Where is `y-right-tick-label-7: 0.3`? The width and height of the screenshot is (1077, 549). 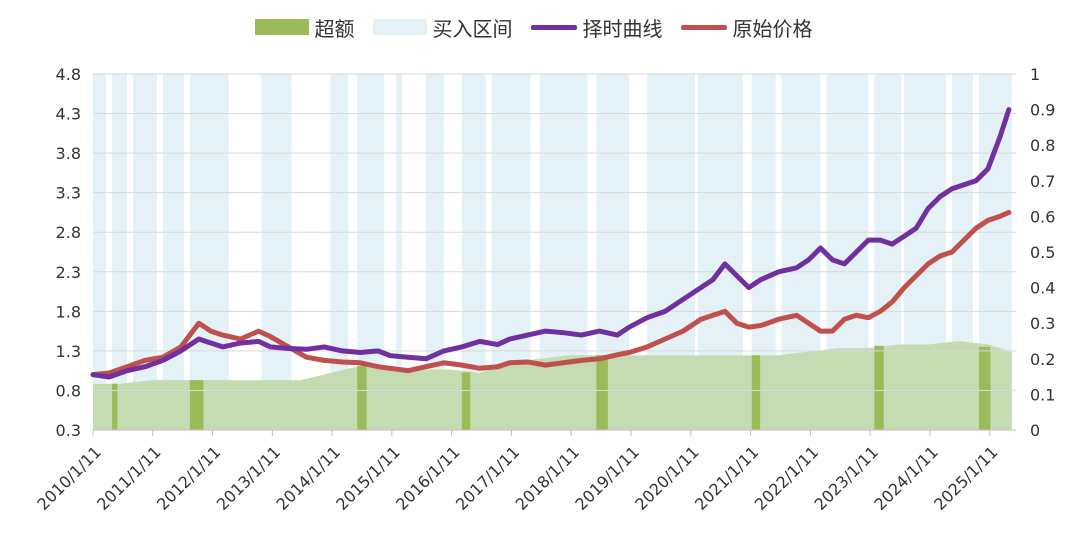
y-right-tick-label-7: 0.3 is located at coordinates (1042, 323).